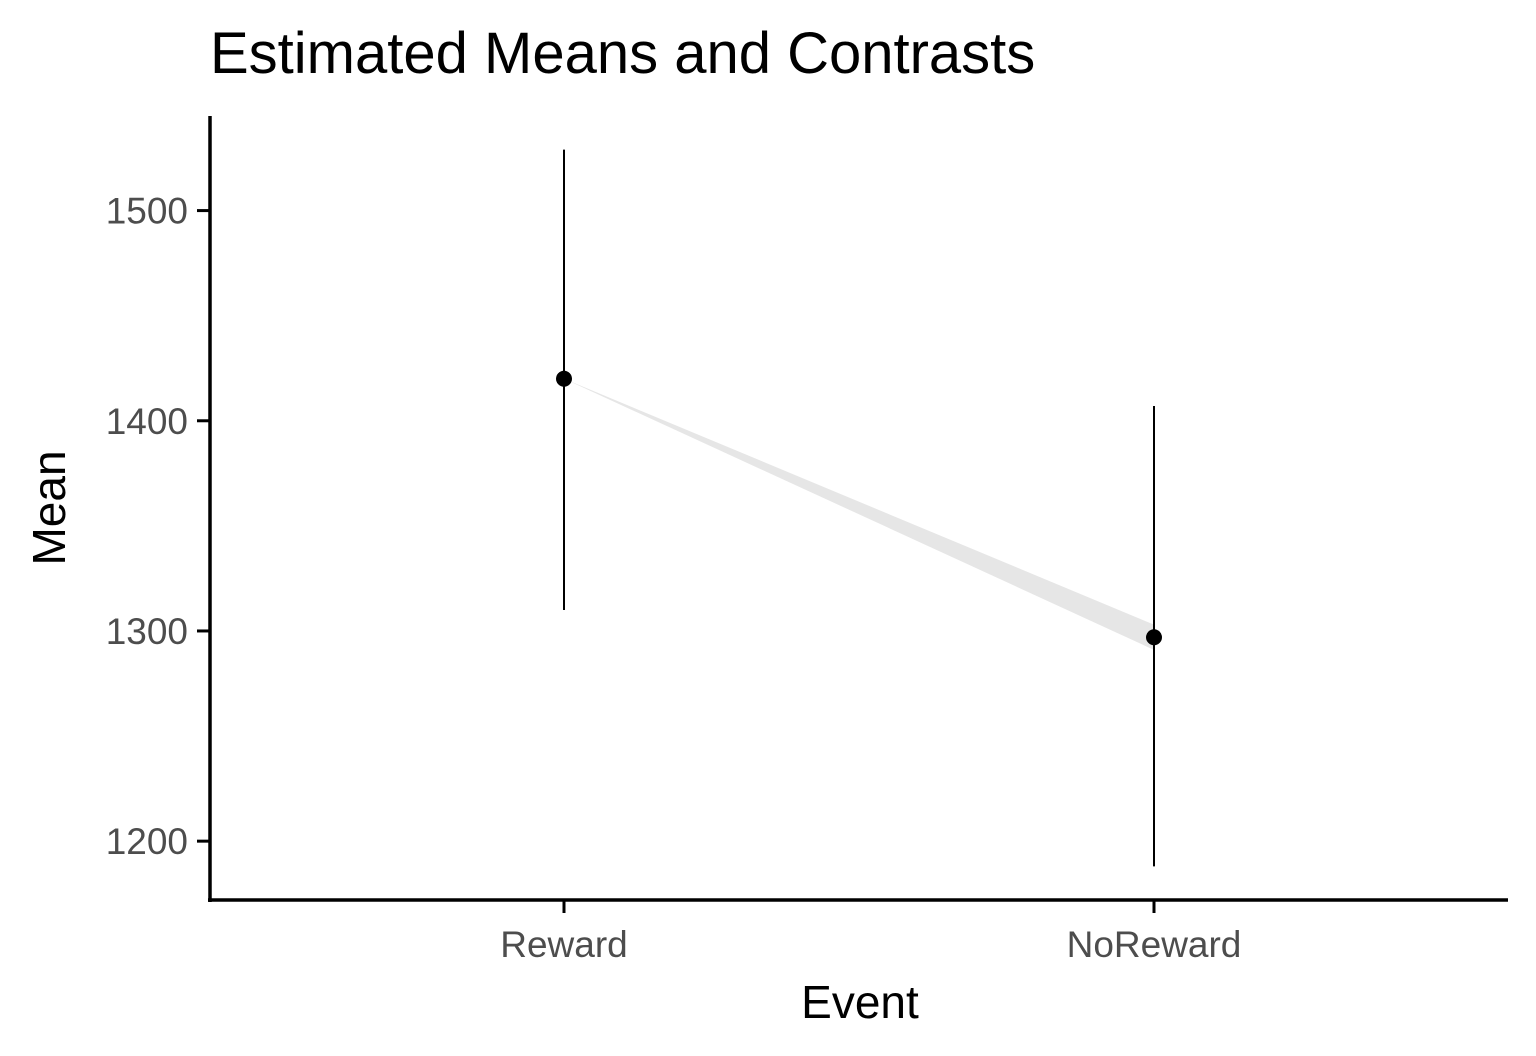 This screenshot has height=1056, width=1536. Describe the element at coordinates (49, 507) in the screenshot. I see `y-axis-title: Mean` at that location.